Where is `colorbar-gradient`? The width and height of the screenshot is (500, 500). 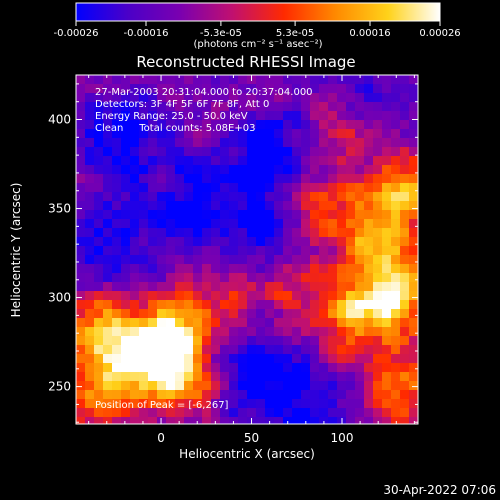 colorbar-gradient is located at coordinates (258, 12).